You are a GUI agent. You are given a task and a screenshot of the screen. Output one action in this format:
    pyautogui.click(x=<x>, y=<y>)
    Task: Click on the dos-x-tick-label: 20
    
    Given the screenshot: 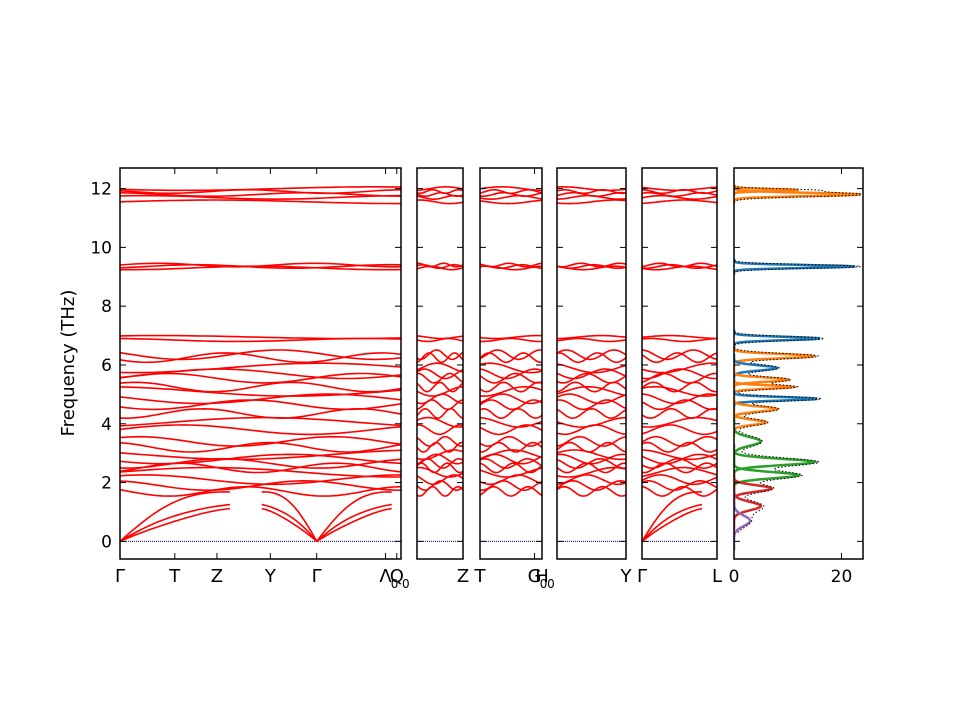 What is the action you would take?
    pyautogui.click(x=842, y=577)
    